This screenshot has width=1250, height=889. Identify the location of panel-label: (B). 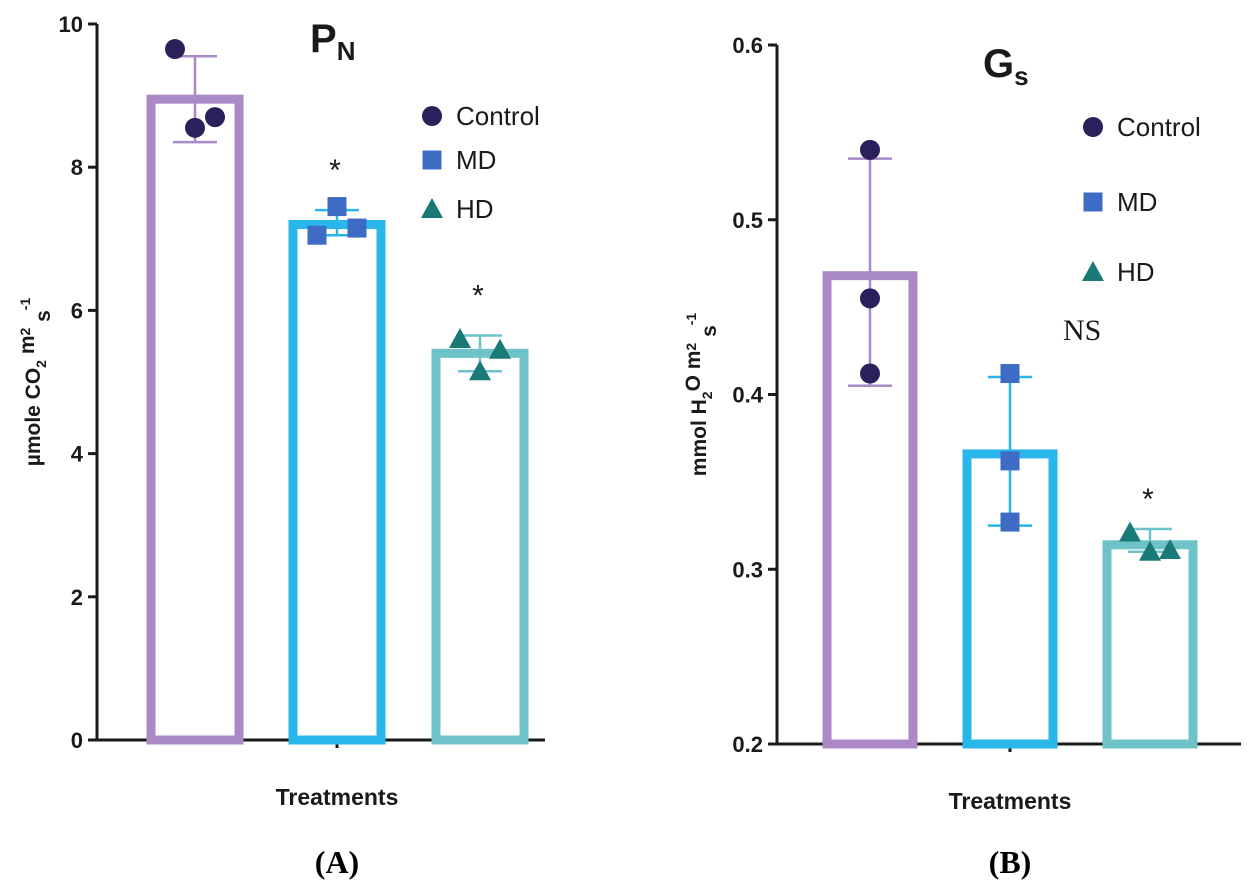
(1010, 862).